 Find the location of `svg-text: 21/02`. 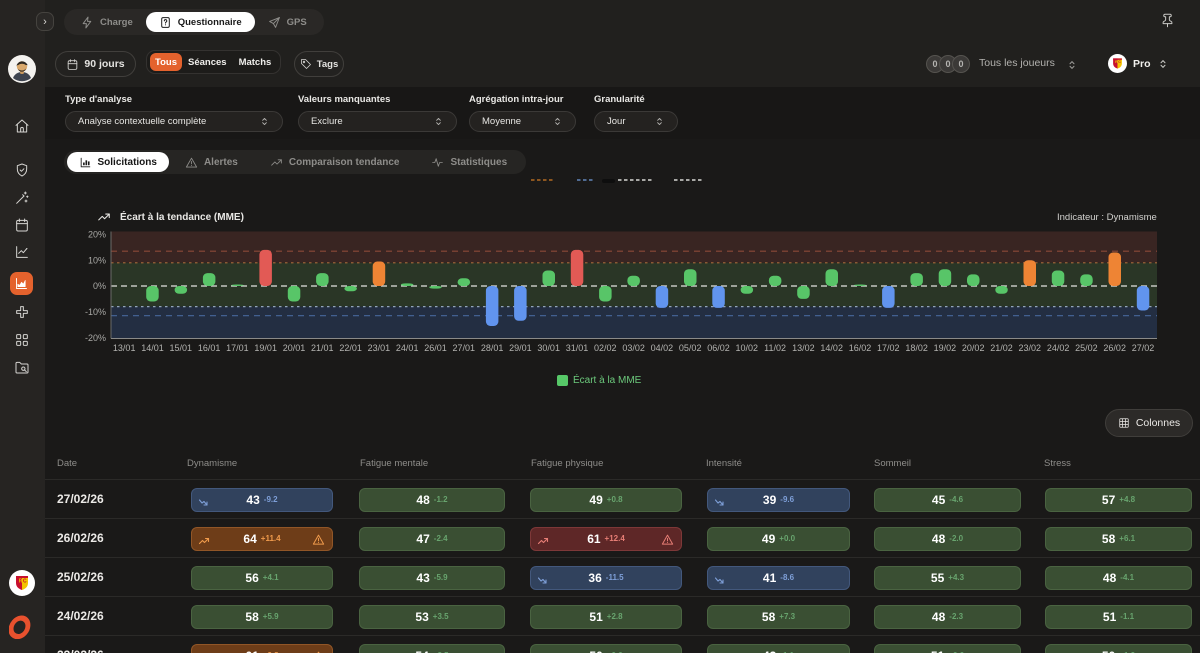

svg-text: 21/02 is located at coordinates (1001, 348).